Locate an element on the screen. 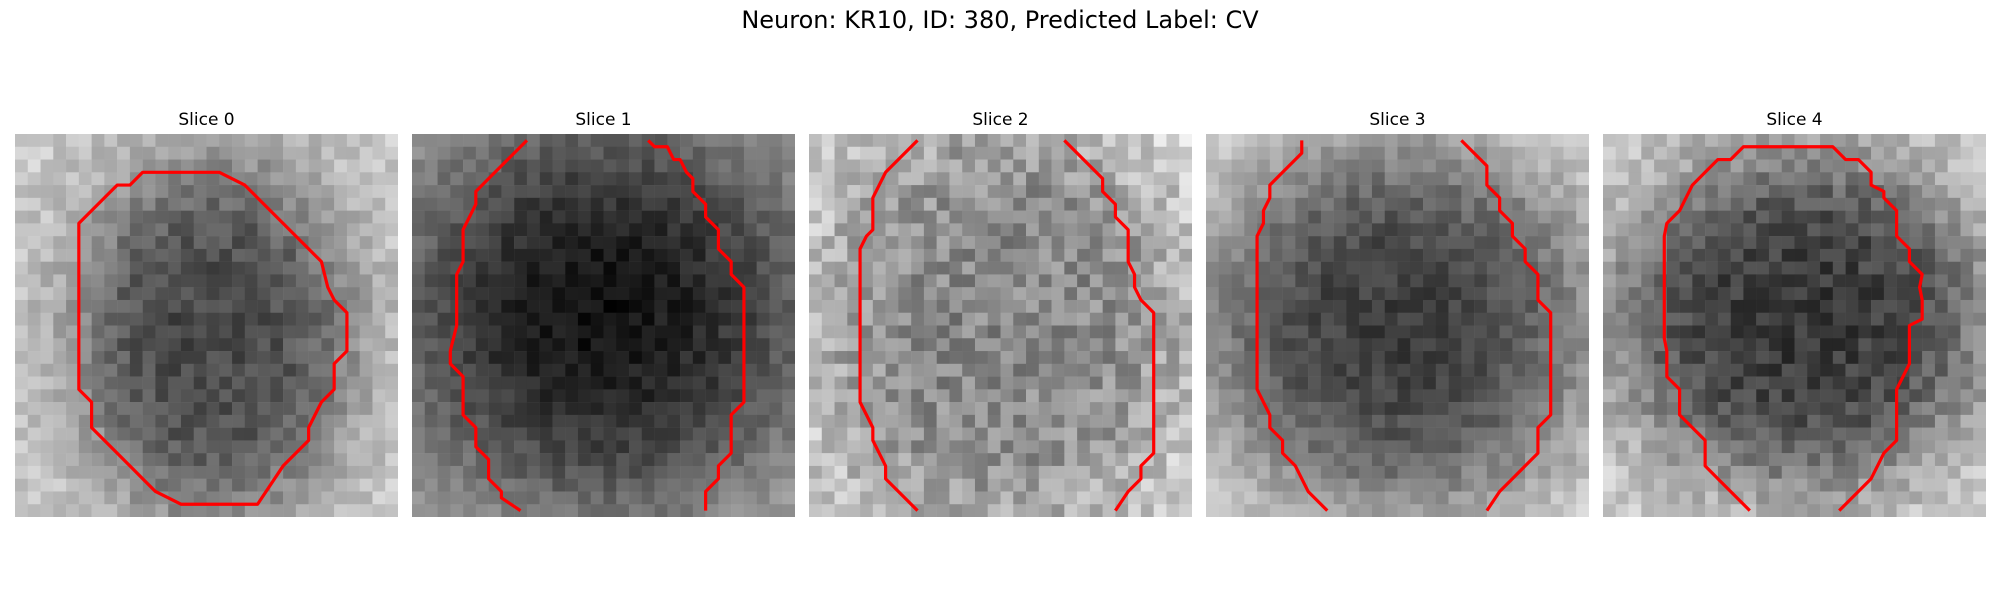 Image resolution: width=2000 pixels, height=600 pixels. slice-0-svg is located at coordinates (206, 325).